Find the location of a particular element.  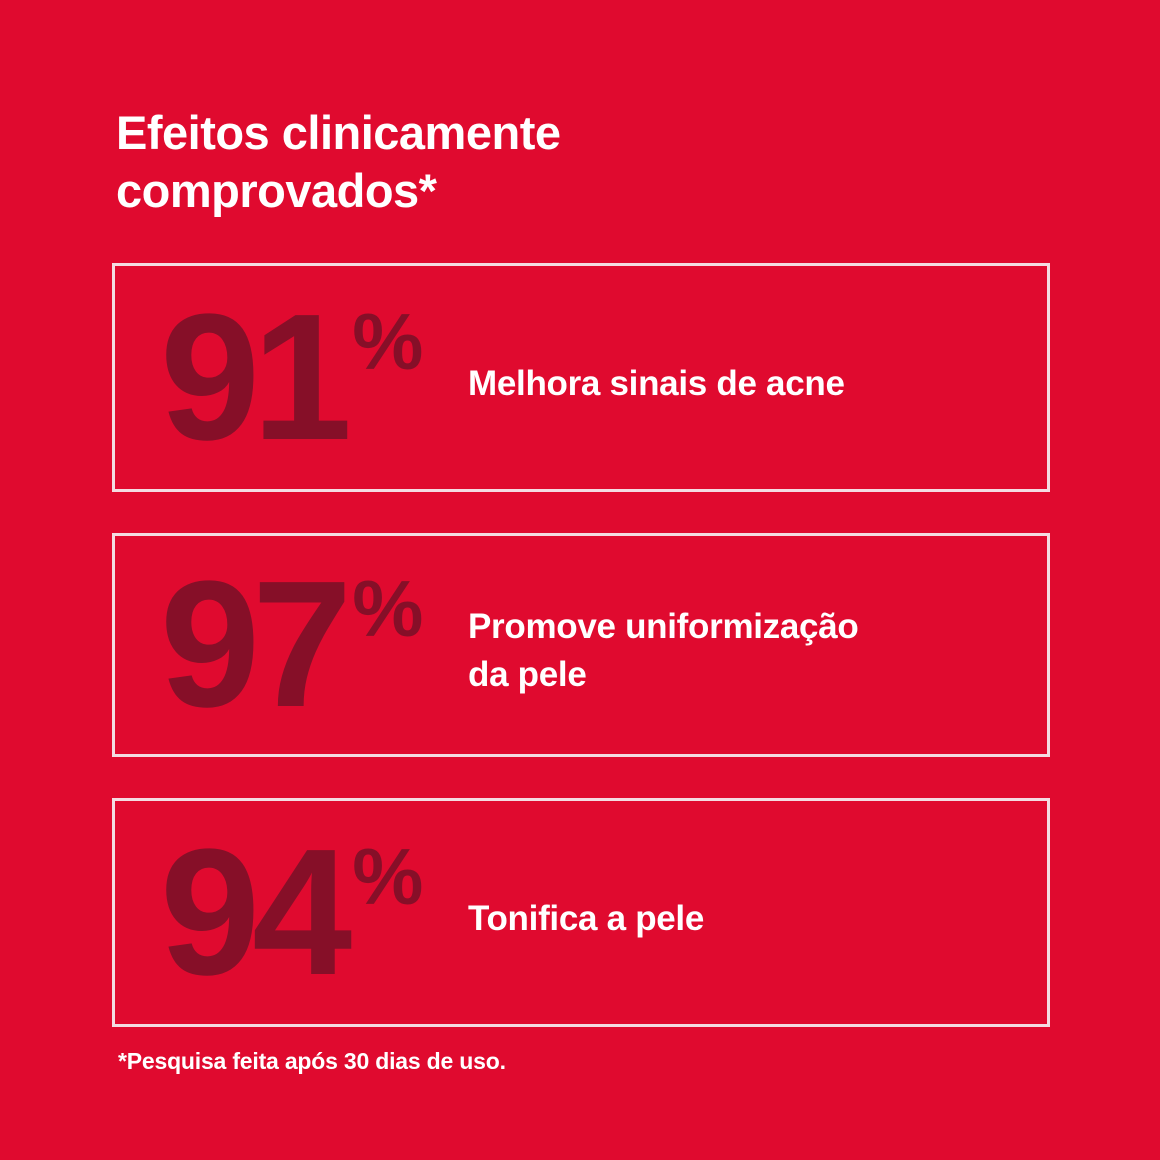

stat-label: Tonifica a pele is located at coordinates (586, 918).